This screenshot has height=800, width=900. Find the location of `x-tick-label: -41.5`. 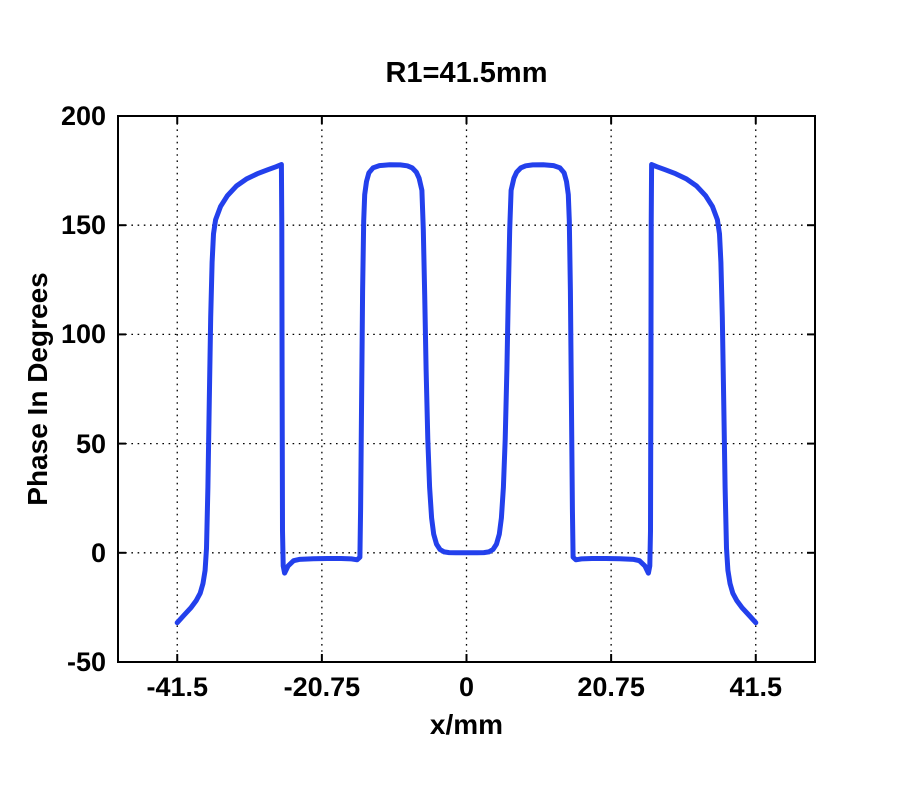

x-tick-label: -41.5 is located at coordinates (177, 687).